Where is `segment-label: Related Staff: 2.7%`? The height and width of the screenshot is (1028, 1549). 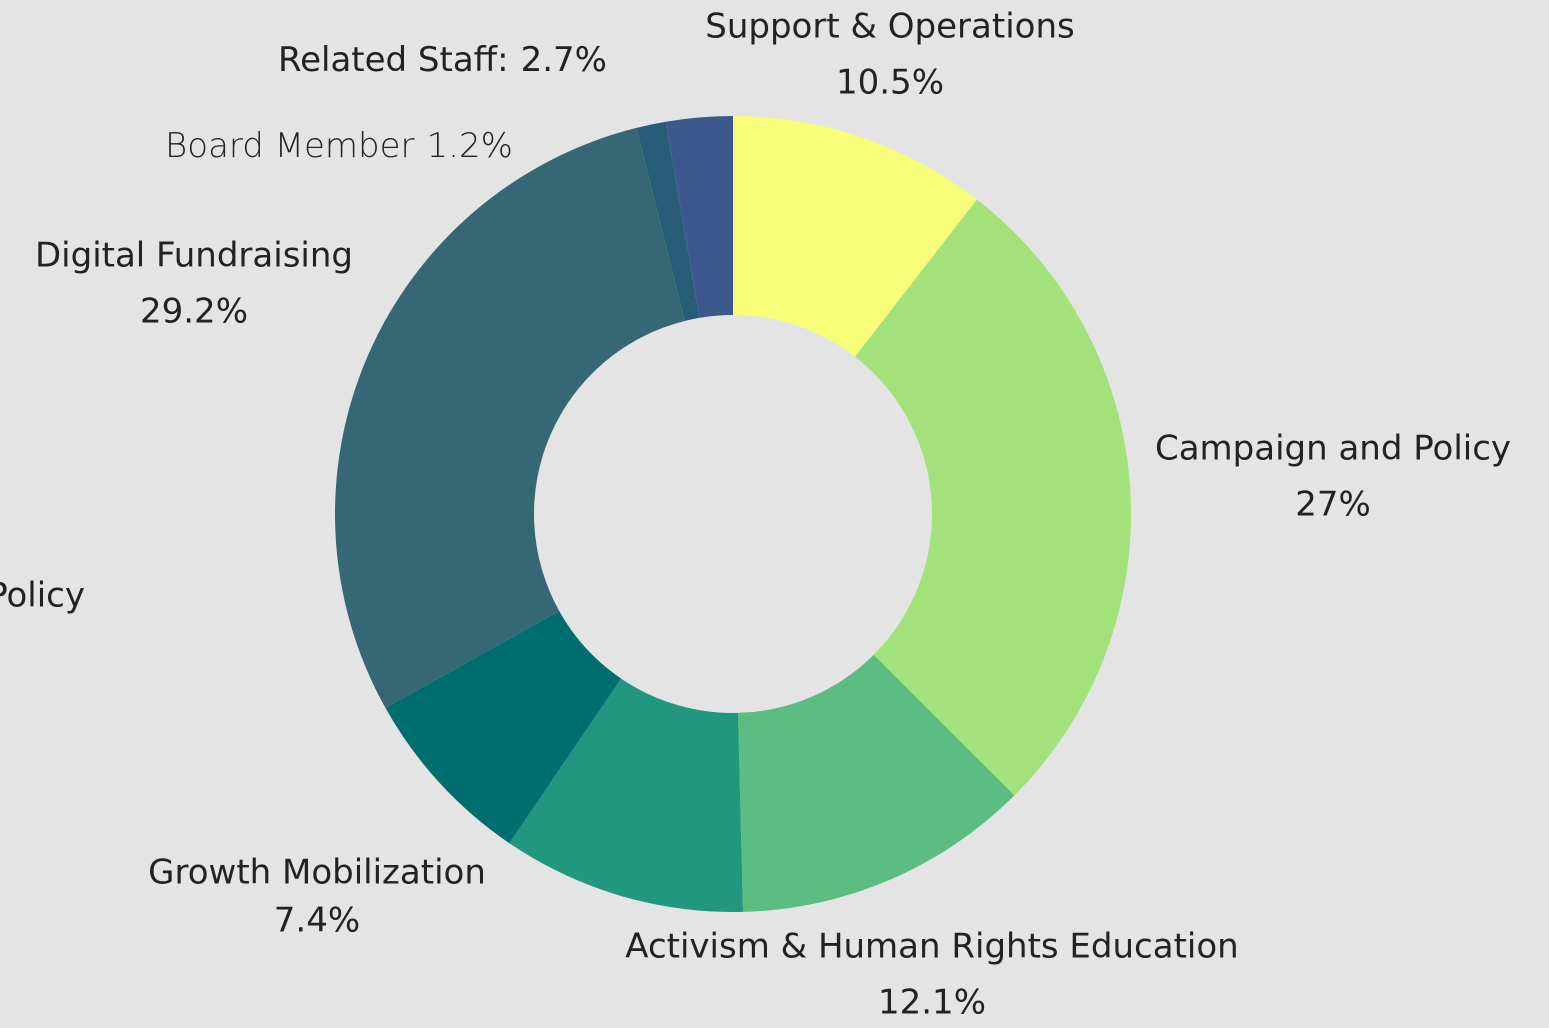
segment-label: Related Staff: 2.7% is located at coordinates (442, 60).